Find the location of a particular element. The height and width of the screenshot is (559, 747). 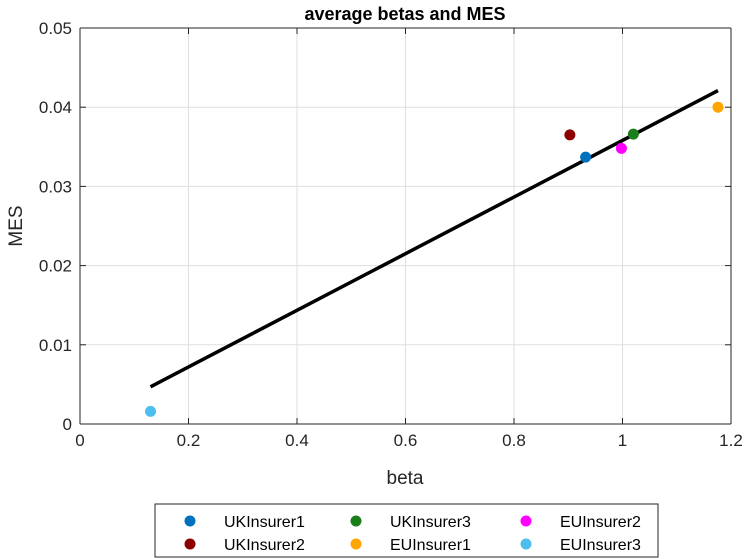

y-tick-label: 0.05 is located at coordinates (55, 28).